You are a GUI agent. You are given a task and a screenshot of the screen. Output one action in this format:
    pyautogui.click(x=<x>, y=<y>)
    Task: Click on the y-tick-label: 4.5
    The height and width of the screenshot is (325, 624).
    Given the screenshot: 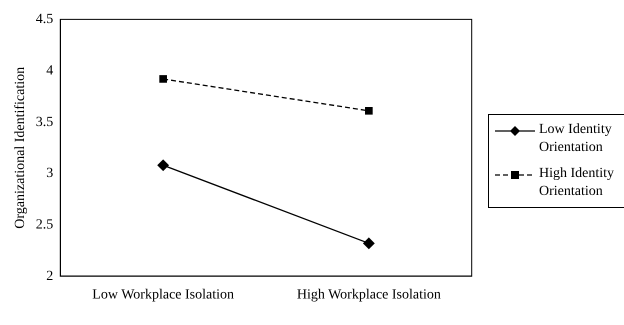 What is the action you would take?
    pyautogui.click(x=45, y=20)
    